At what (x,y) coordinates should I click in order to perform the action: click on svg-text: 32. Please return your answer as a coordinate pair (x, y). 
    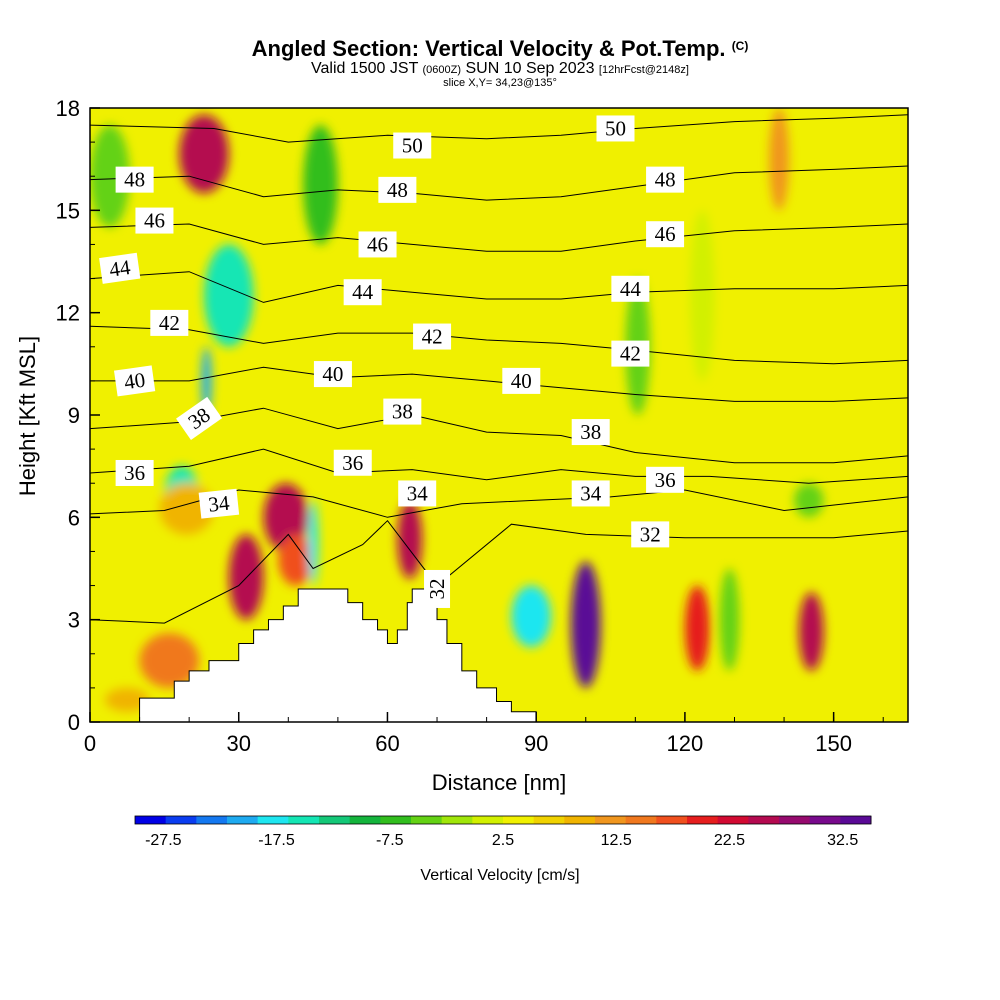
    Looking at the image, I should click on (650, 534).